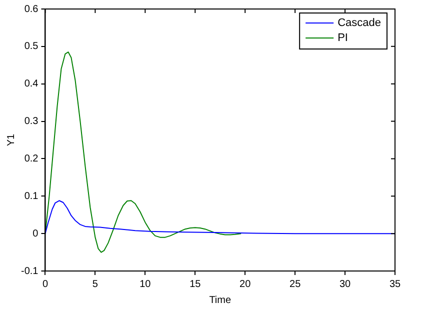  Describe the element at coordinates (146, 284) in the screenshot. I see `x-tick-label: 10` at that location.